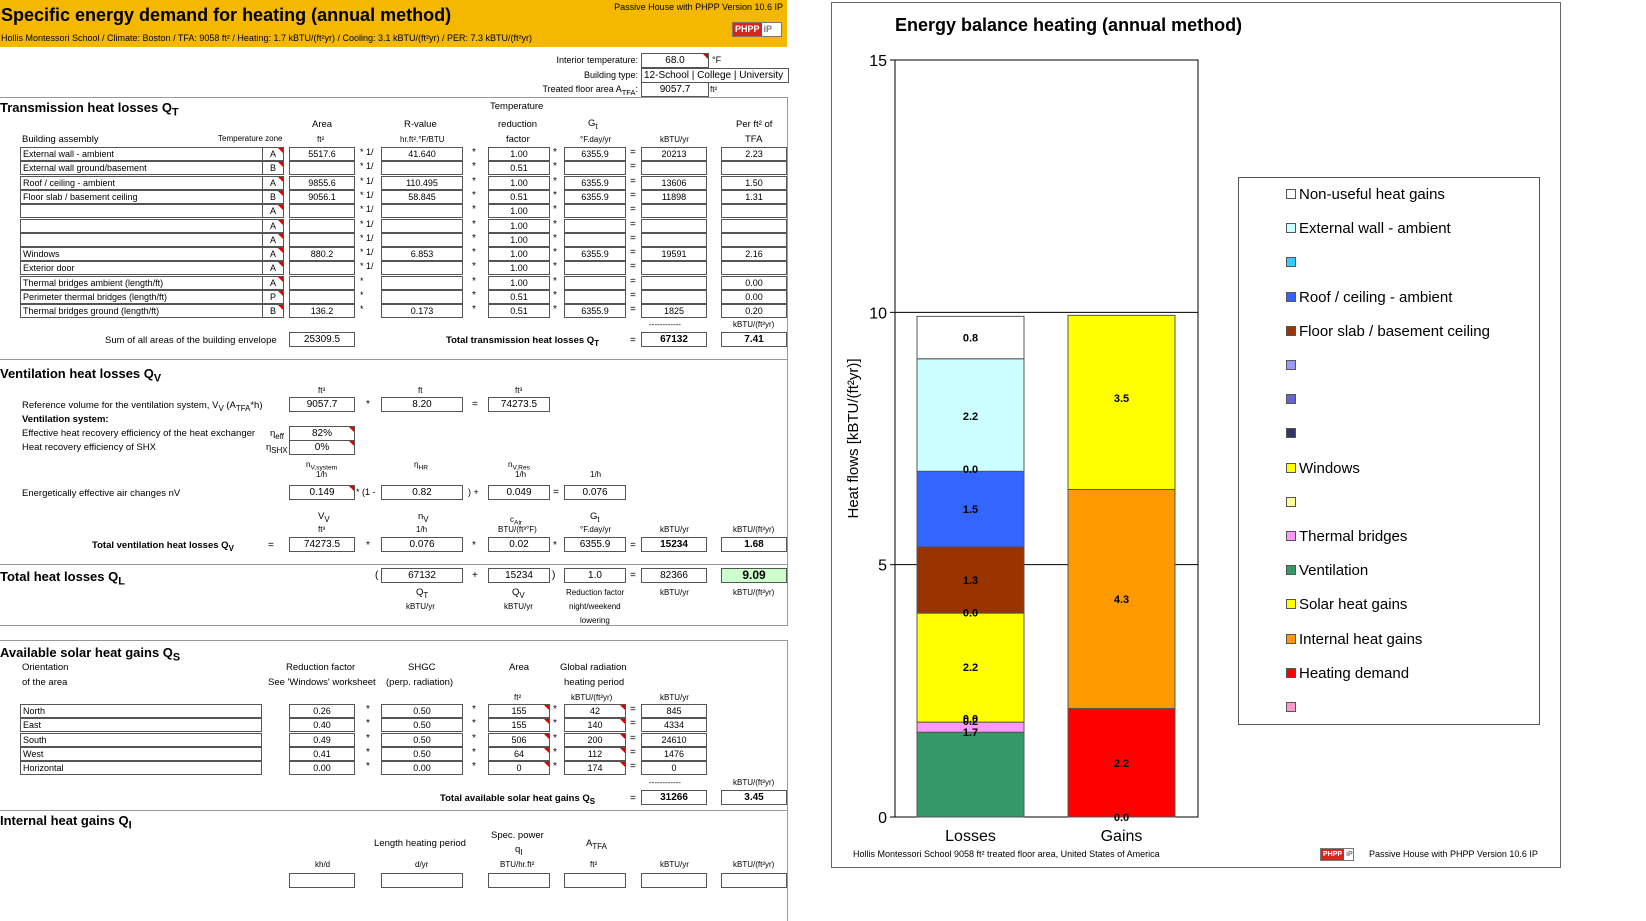 This screenshot has width=1646, height=921. Describe the element at coordinates (595, 575) in the screenshot. I see `losses-factor-cell: 1.0` at that location.